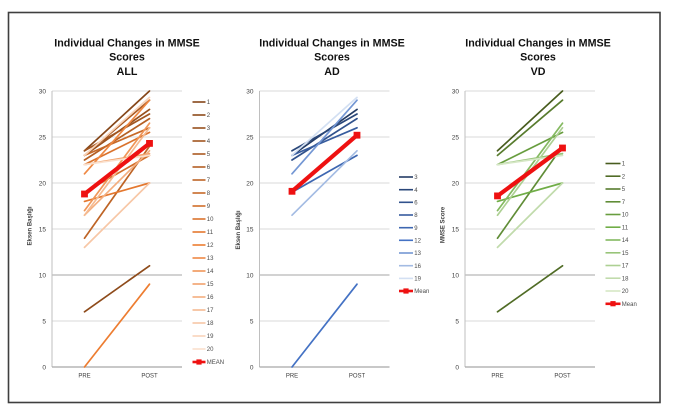  I want to click on svg-text: VD, so click(538, 72).